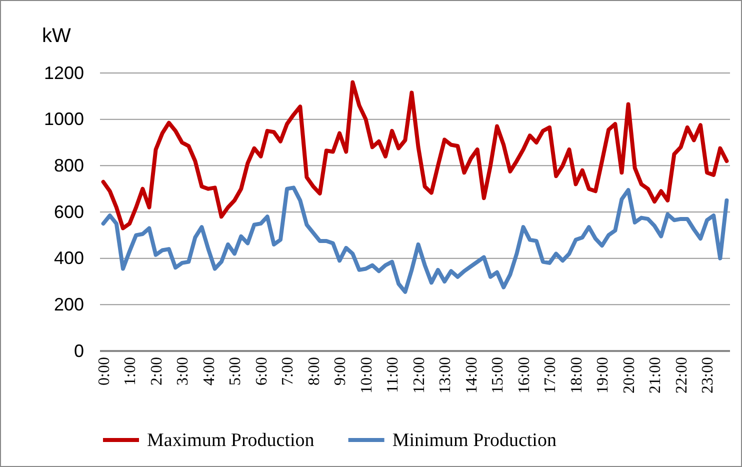 This screenshot has width=742, height=467. Describe the element at coordinates (56, 36) in the screenshot. I see `y-axis-title: kW` at that location.